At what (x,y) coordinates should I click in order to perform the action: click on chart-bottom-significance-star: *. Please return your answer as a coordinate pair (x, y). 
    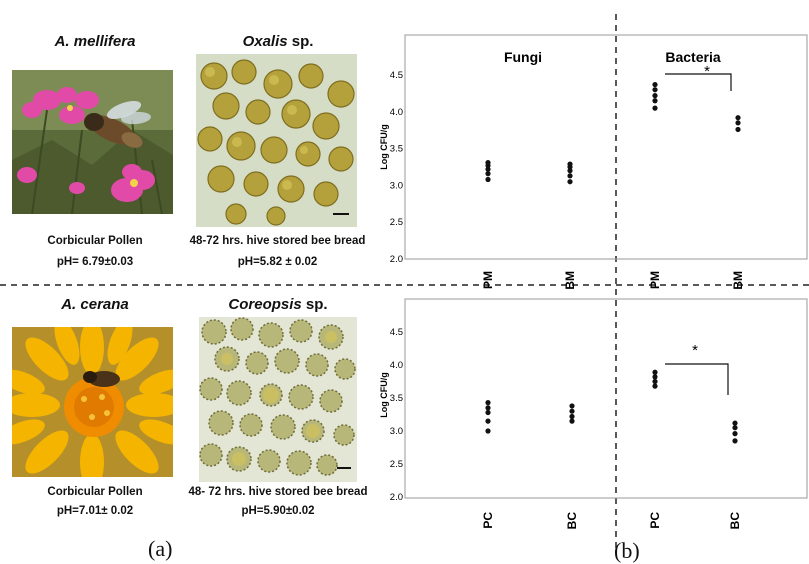
    Looking at the image, I should click on (695, 350).